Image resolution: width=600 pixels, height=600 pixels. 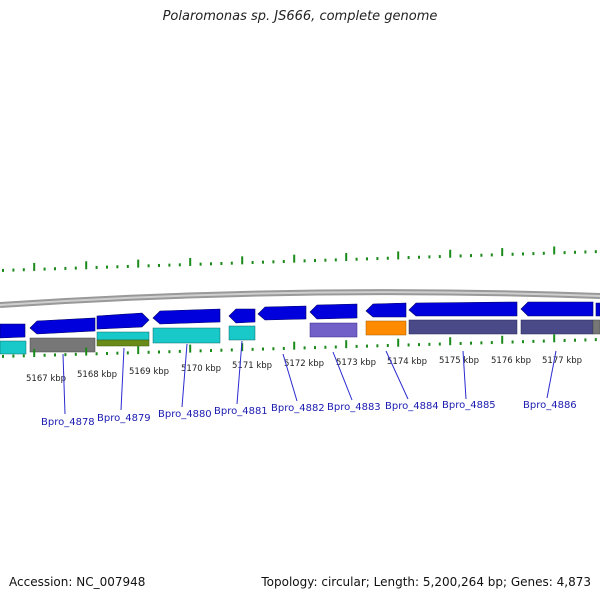 What do you see at coordinates (562, 361) in the screenshot?
I see `kbp-label: 5177 kbp` at bounding box center [562, 361].